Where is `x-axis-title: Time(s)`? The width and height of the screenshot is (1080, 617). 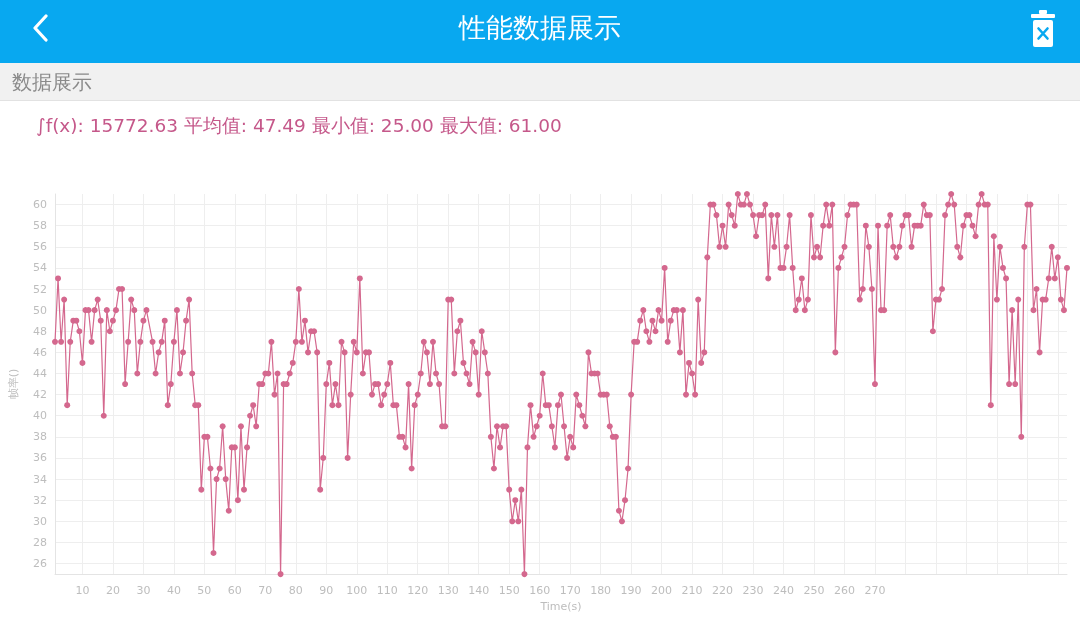 x-axis-title: Time(s) is located at coordinates (560, 606).